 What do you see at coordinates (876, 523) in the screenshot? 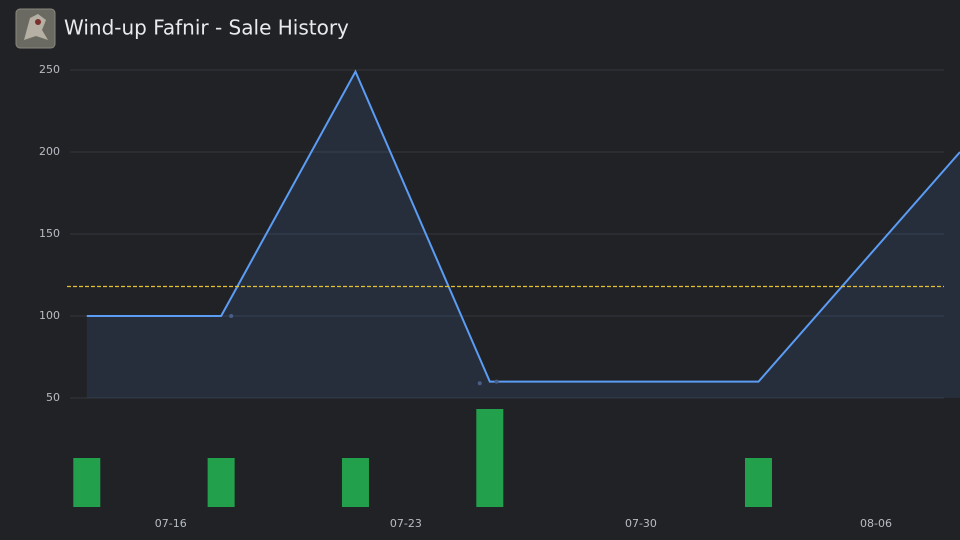
I see `x-tick-label: 08-06` at bounding box center [876, 523].